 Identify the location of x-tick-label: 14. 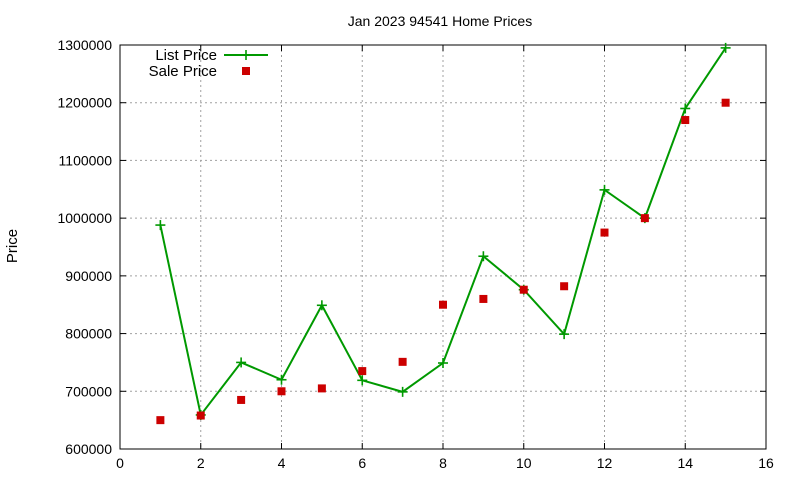
(685, 463).